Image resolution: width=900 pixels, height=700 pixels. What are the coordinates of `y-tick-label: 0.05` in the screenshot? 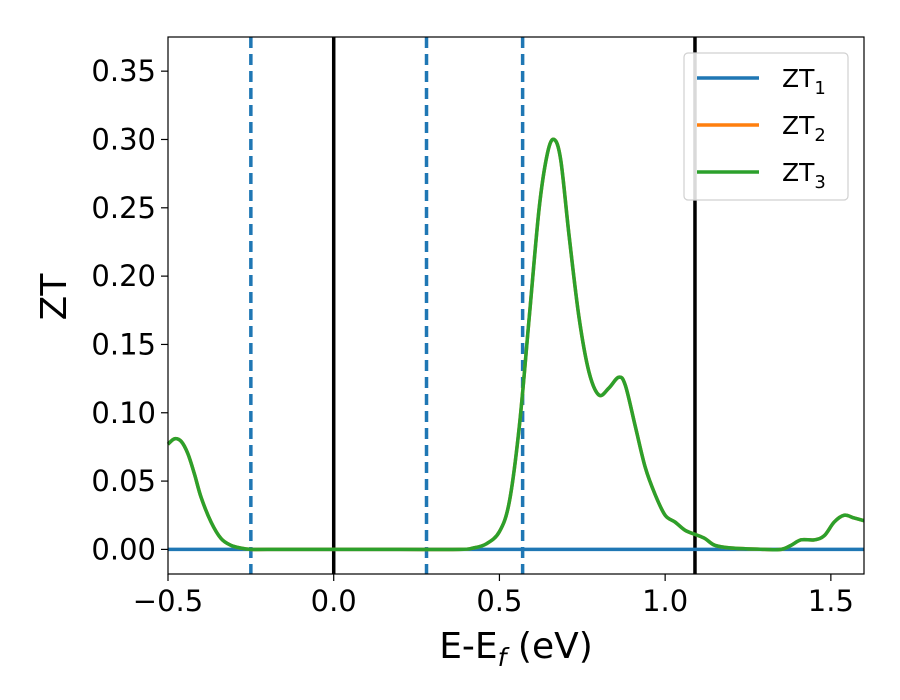 It's located at (123, 481).